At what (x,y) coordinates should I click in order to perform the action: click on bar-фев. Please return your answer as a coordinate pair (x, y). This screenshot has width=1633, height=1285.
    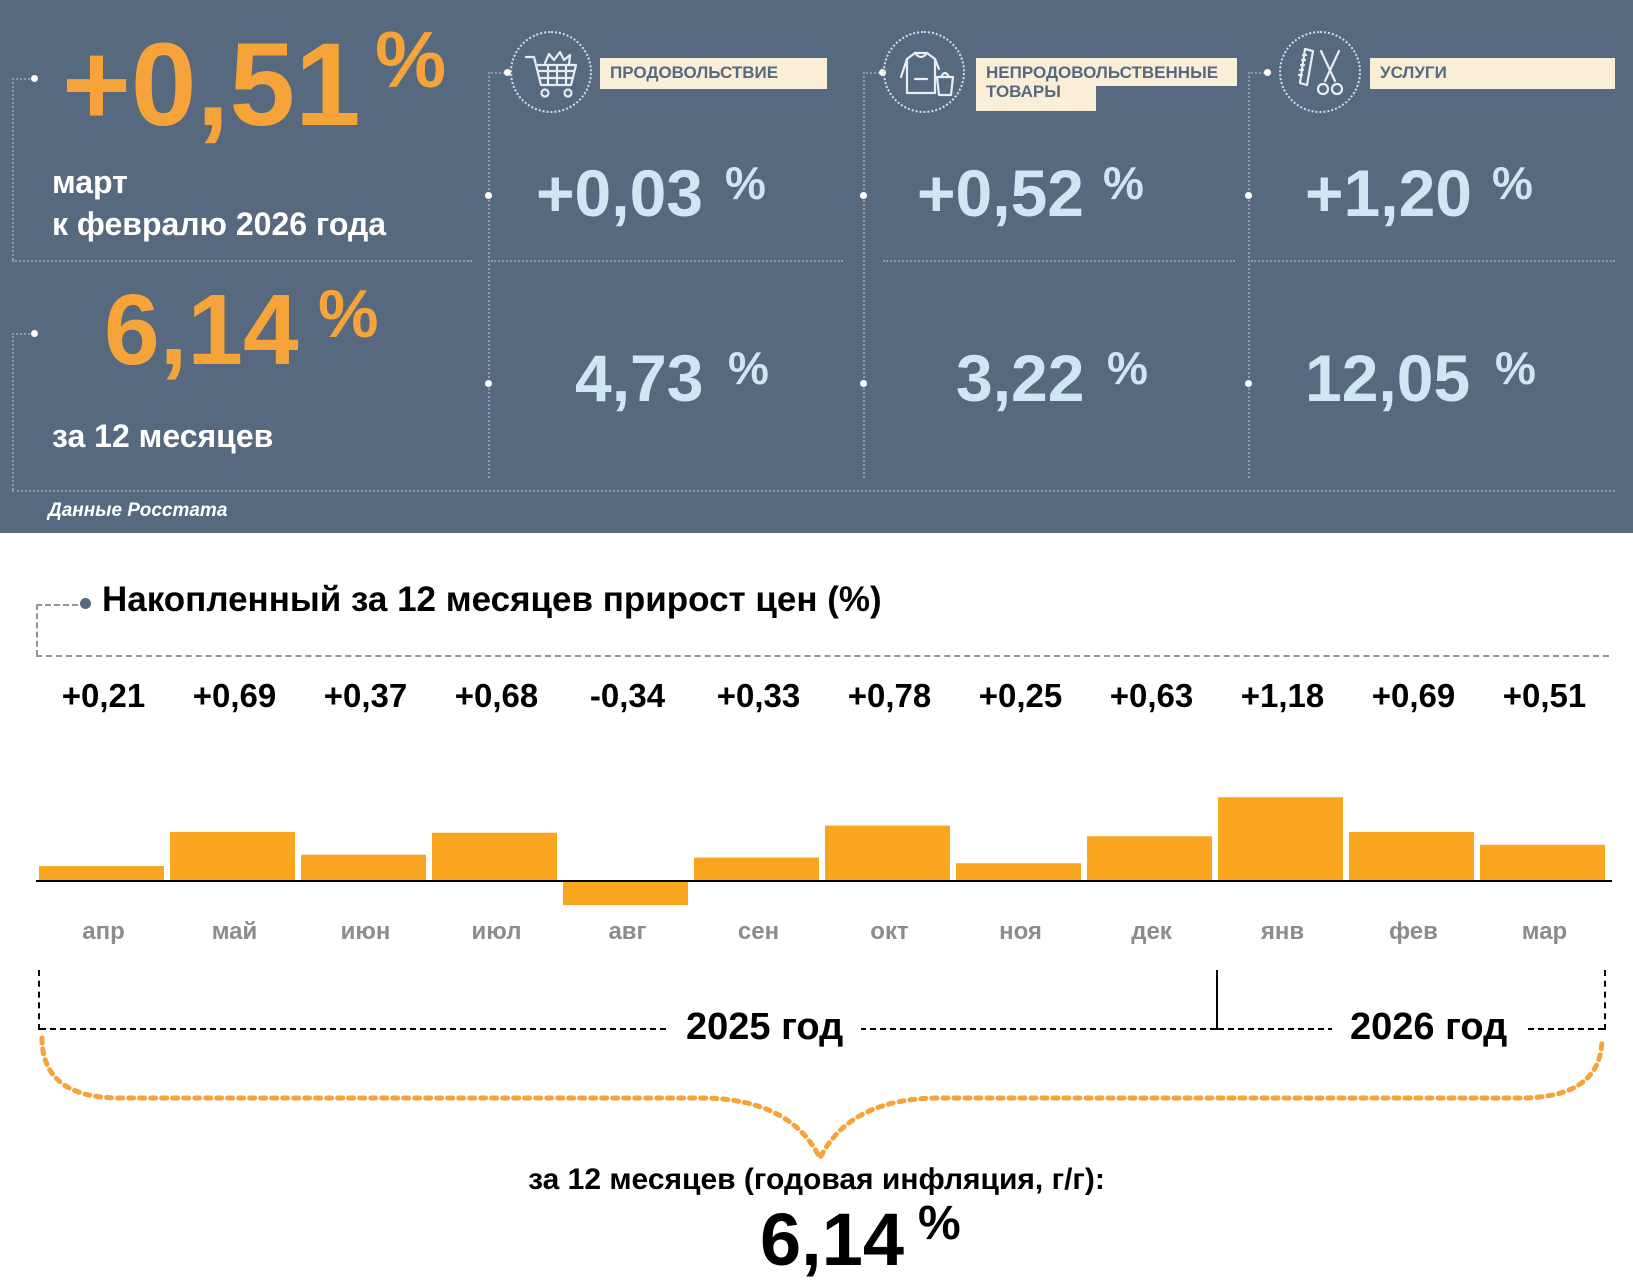
    Looking at the image, I should click on (1411, 856).